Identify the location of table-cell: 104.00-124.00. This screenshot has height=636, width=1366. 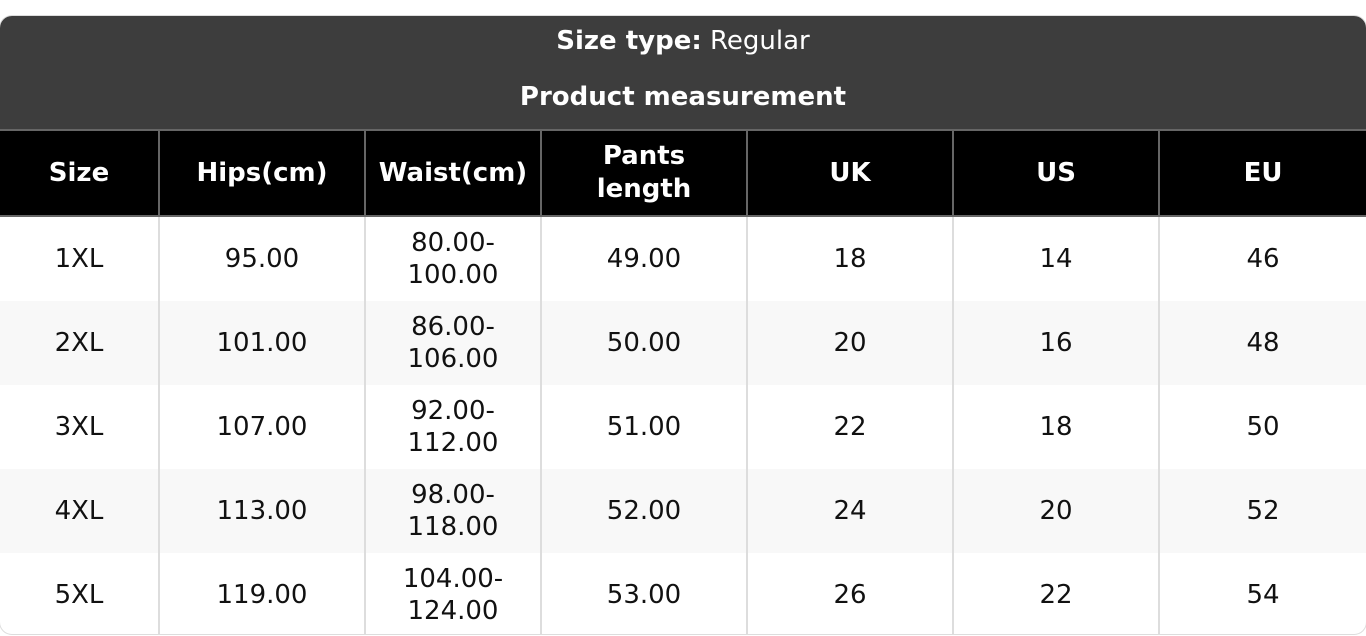
(453, 593).